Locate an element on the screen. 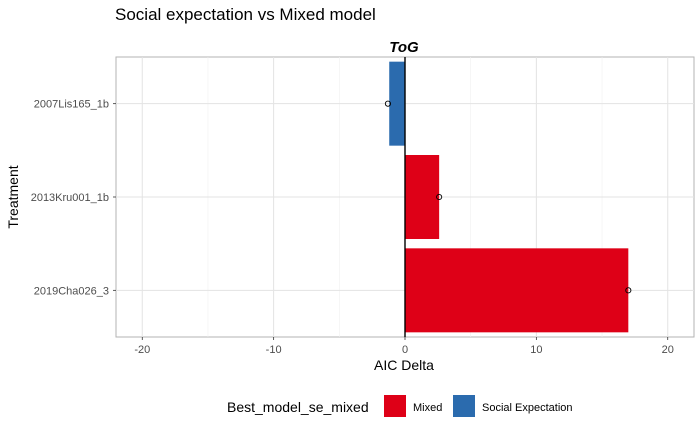  x-tick-label: 0 is located at coordinates (405, 350).